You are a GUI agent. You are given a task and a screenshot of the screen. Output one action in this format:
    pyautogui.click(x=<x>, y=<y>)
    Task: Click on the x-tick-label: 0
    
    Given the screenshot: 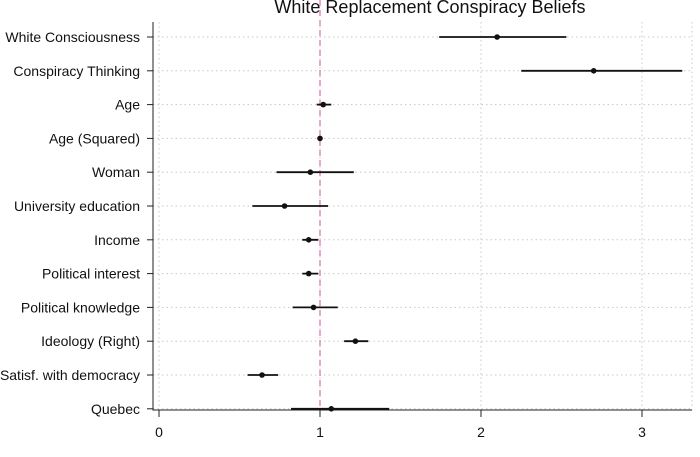 What is the action you would take?
    pyautogui.click(x=159, y=432)
    